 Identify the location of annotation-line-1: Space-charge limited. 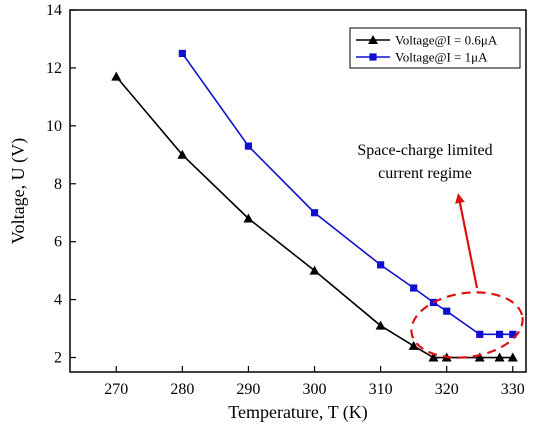
(424, 150).